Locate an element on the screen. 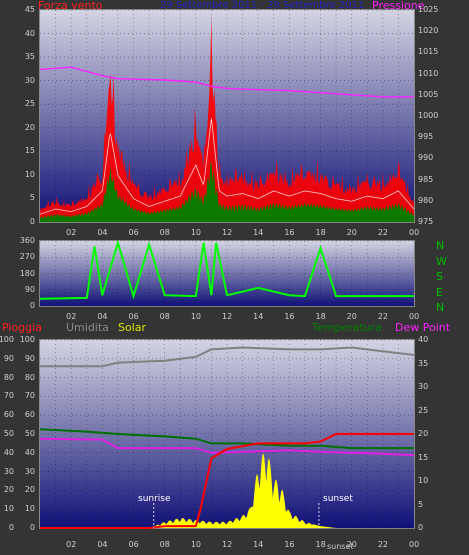 The image size is (469, 555). wind-axis-tick: 10 is located at coordinates (29, 174).